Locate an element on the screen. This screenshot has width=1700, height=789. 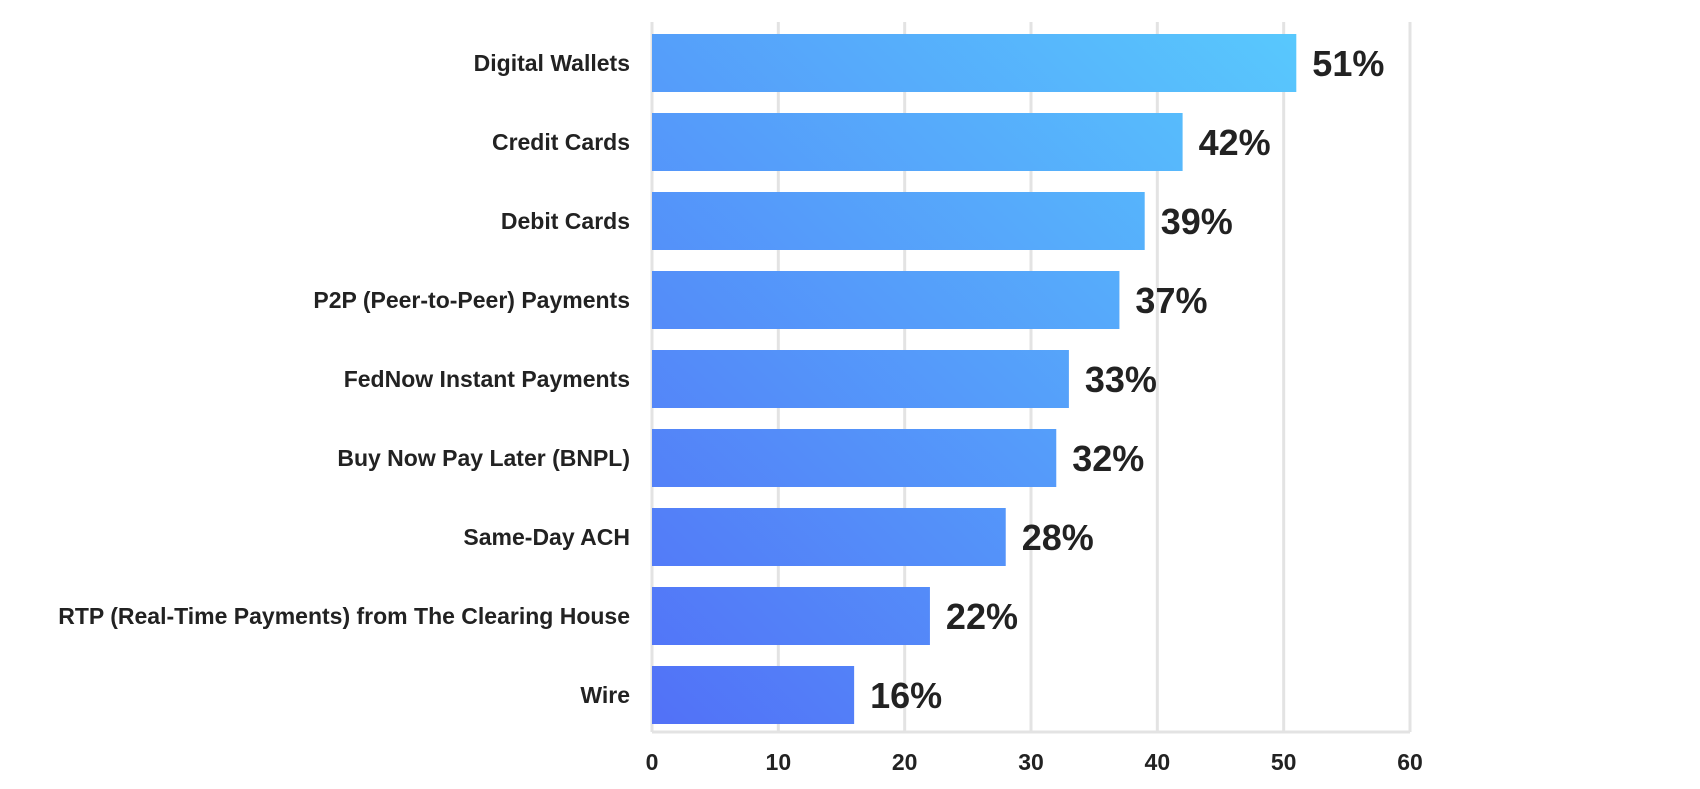
value-label: 32% is located at coordinates (1108, 458).